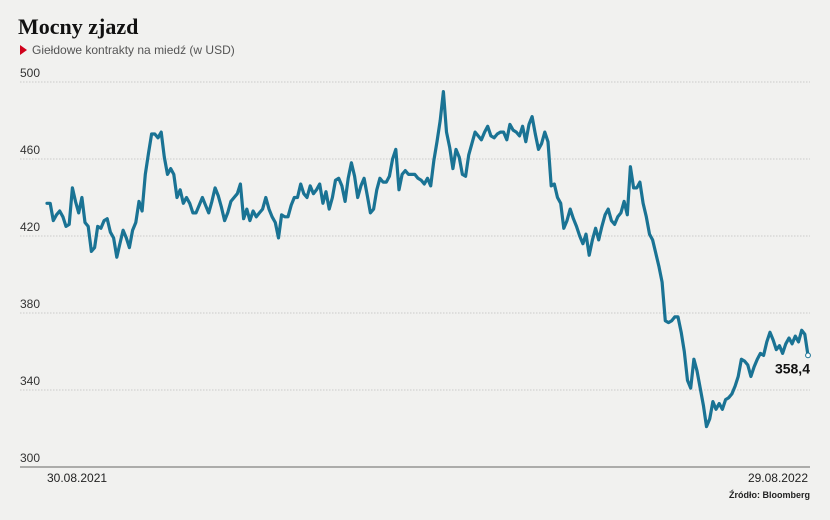  Describe the element at coordinates (769, 495) in the screenshot. I see `source-note: Źródło: Bloomberg` at that location.